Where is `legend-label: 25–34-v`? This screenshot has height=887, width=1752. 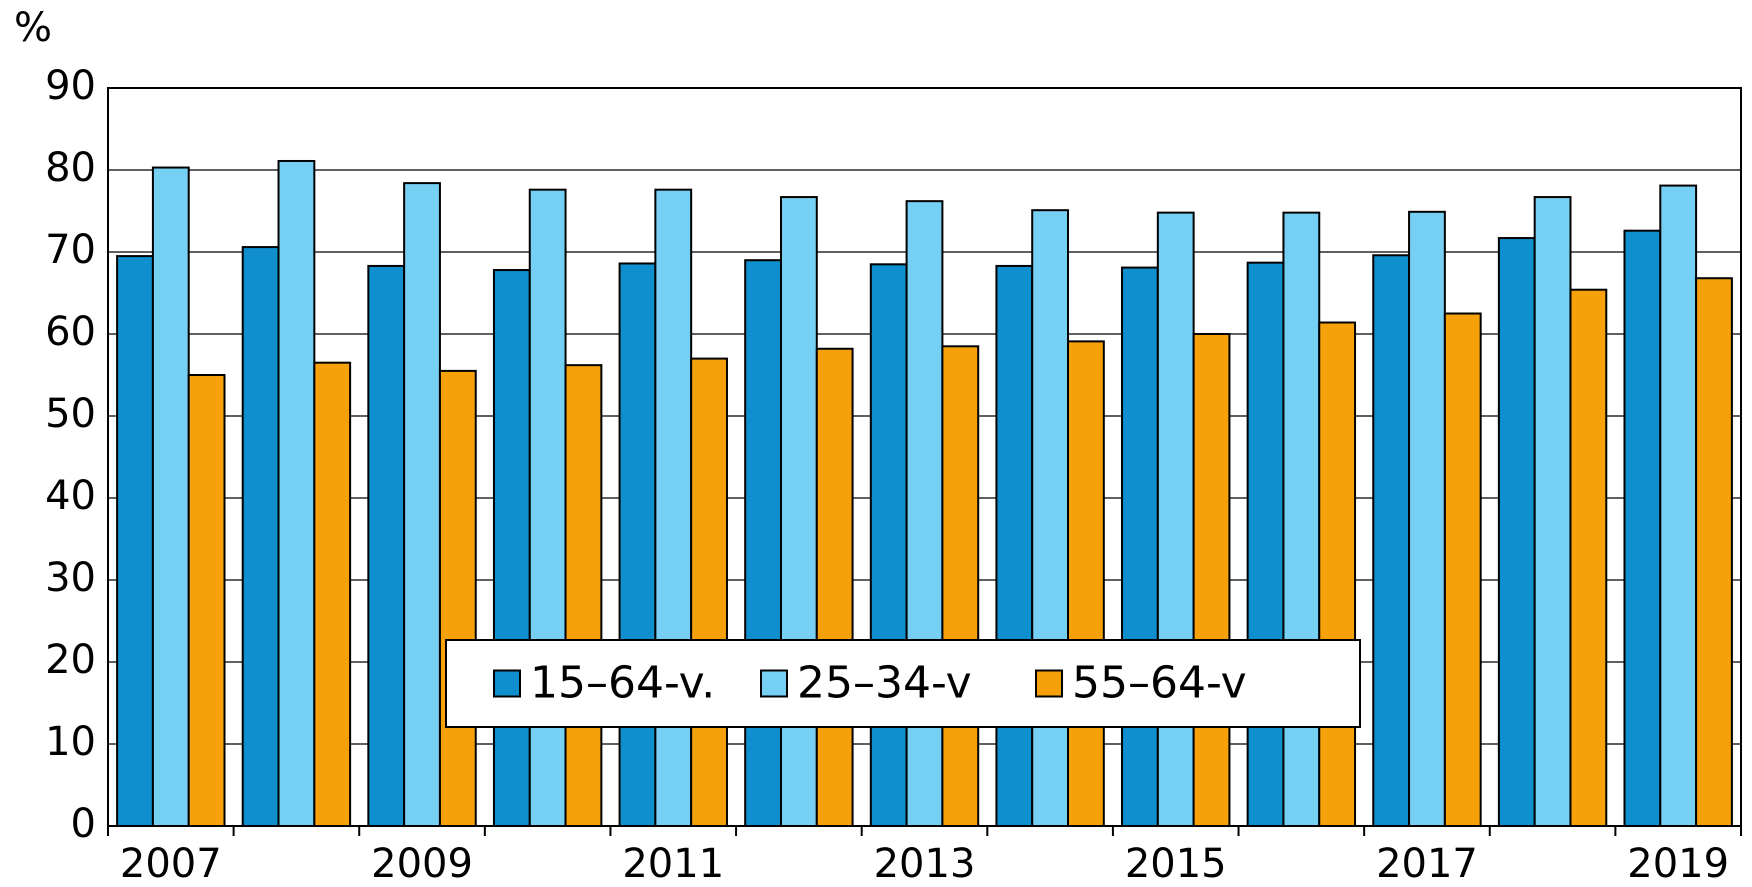 legend-label: 25–34-v is located at coordinates (884, 683).